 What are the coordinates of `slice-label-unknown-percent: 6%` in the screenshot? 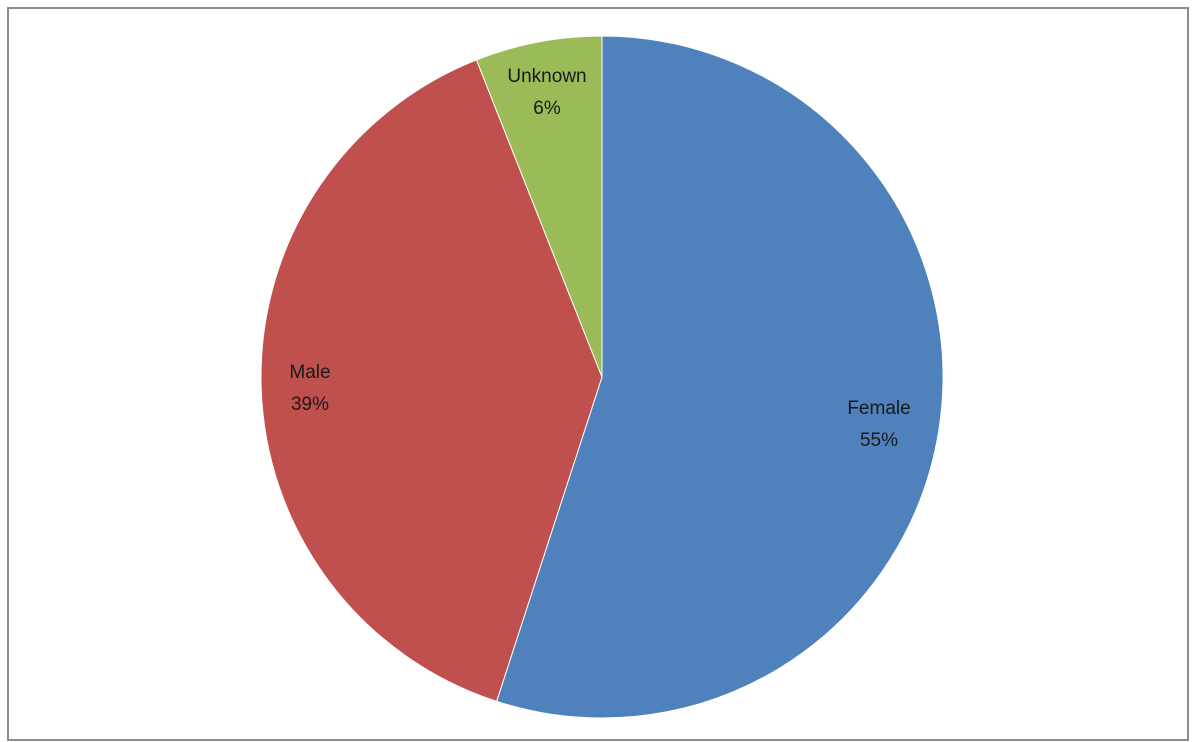 It's located at (547, 108).